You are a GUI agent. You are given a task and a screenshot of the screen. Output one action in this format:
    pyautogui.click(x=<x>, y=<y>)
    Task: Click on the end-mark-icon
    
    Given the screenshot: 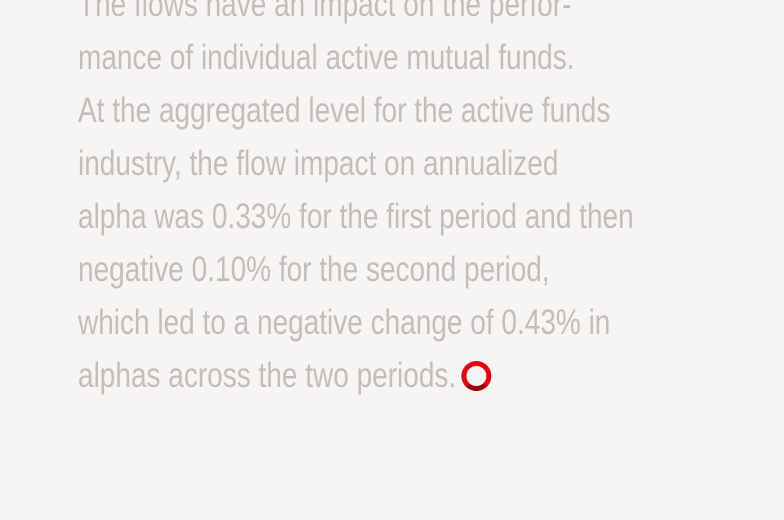 What is the action you would take?
    pyautogui.click(x=476, y=375)
    